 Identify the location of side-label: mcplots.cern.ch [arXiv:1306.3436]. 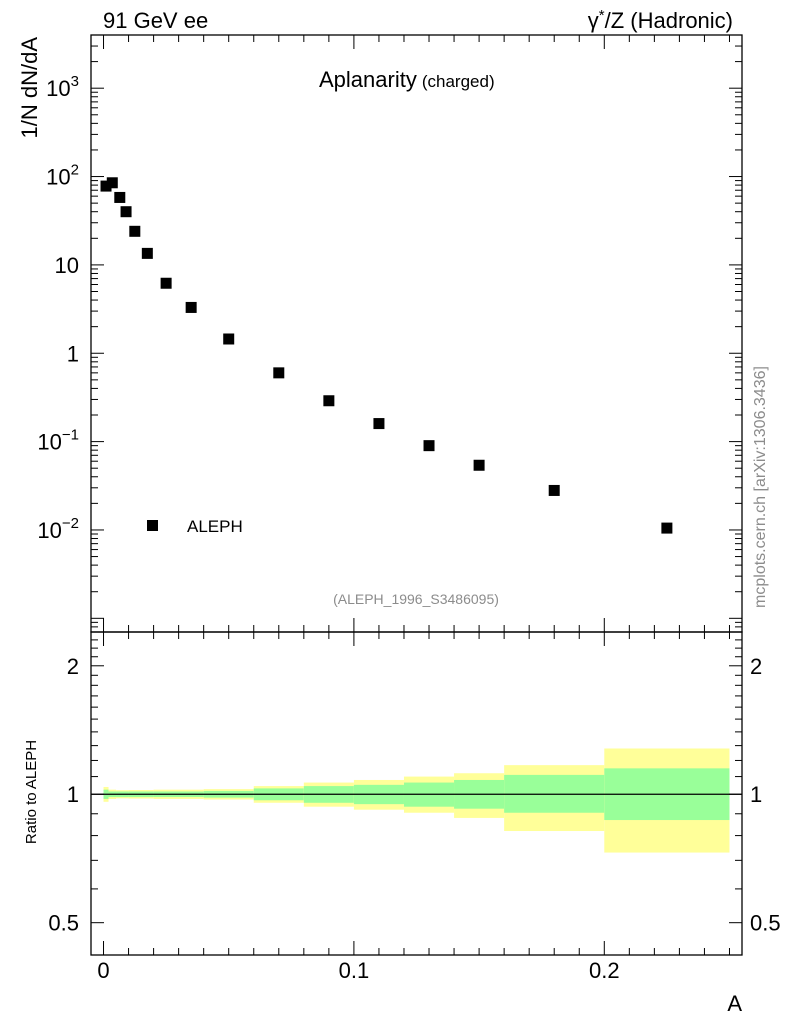
(760, 487).